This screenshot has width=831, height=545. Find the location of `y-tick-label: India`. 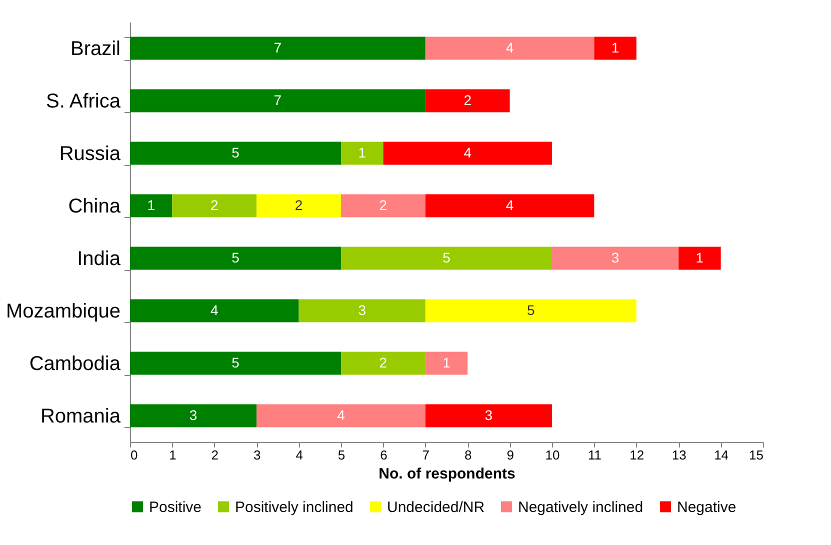

y-tick-label: India is located at coordinates (99, 259).